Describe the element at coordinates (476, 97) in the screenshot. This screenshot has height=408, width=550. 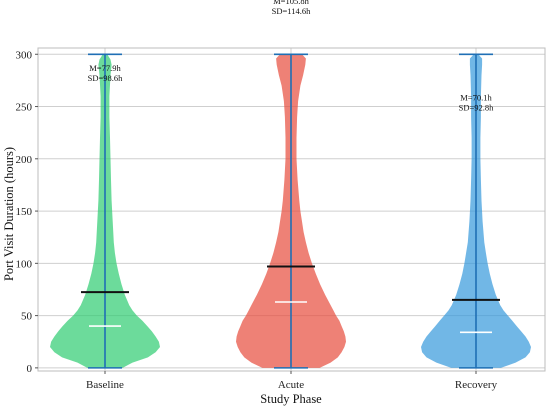
I see `mean-annotation: M=70.1h` at that location.